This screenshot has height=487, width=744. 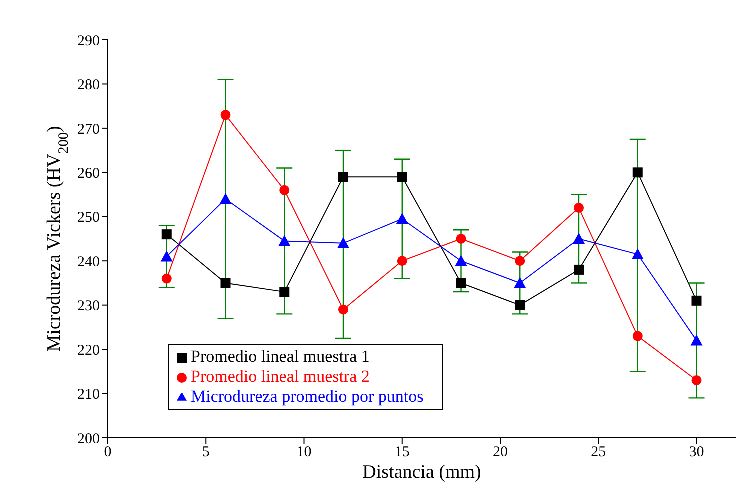 What do you see at coordinates (307, 396) in the screenshot?
I see `legend-label: Microdureza promedio por puntos` at bounding box center [307, 396].